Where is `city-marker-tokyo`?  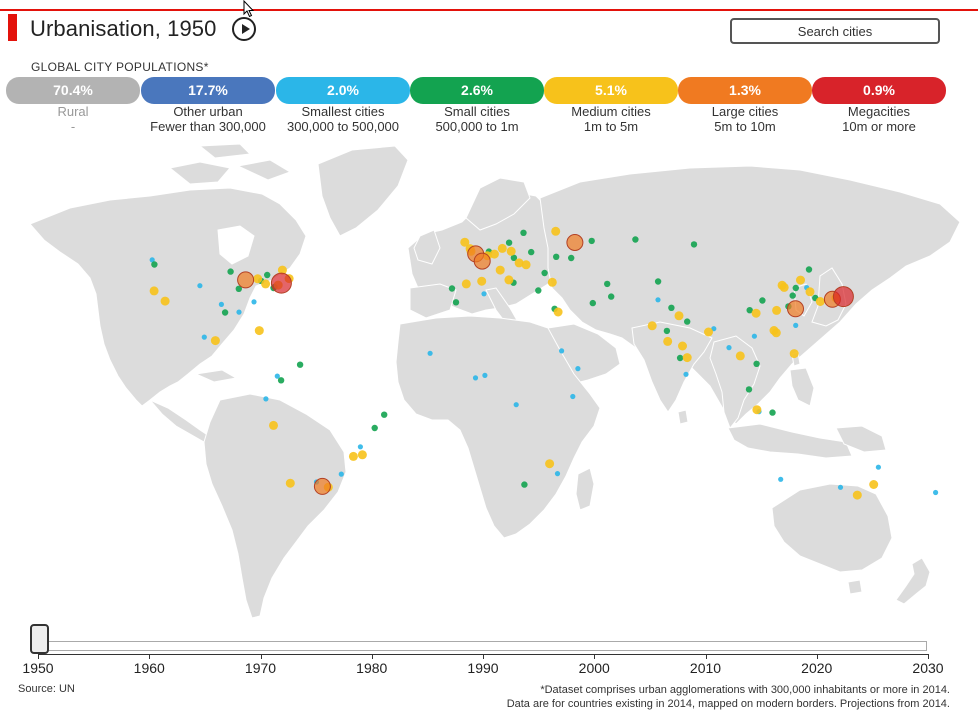
city-marker-tokyo is located at coordinates (843, 297).